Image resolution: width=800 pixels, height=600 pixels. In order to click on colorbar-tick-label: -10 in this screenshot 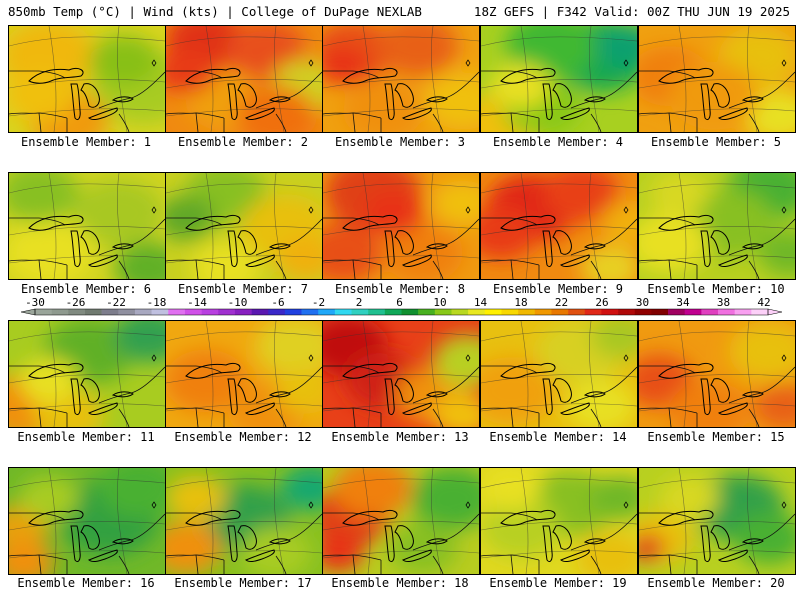, I will do `click(238, 302)`.